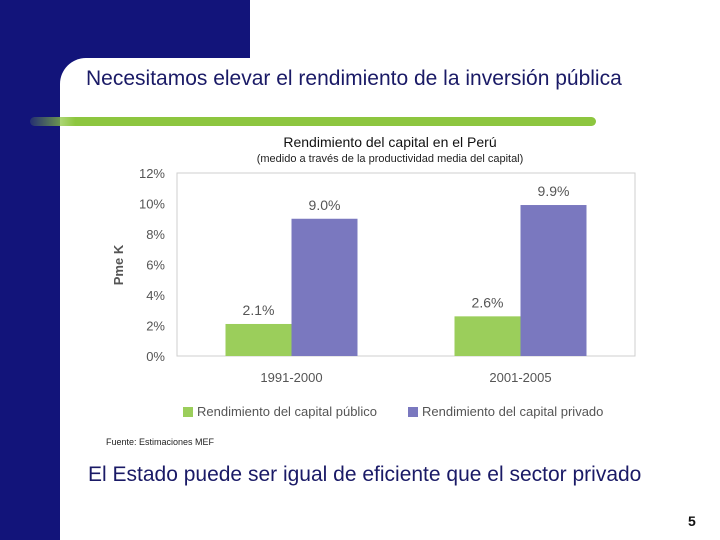  I want to click on source-note: Fuente: Estimaciones MEF, so click(160, 442).